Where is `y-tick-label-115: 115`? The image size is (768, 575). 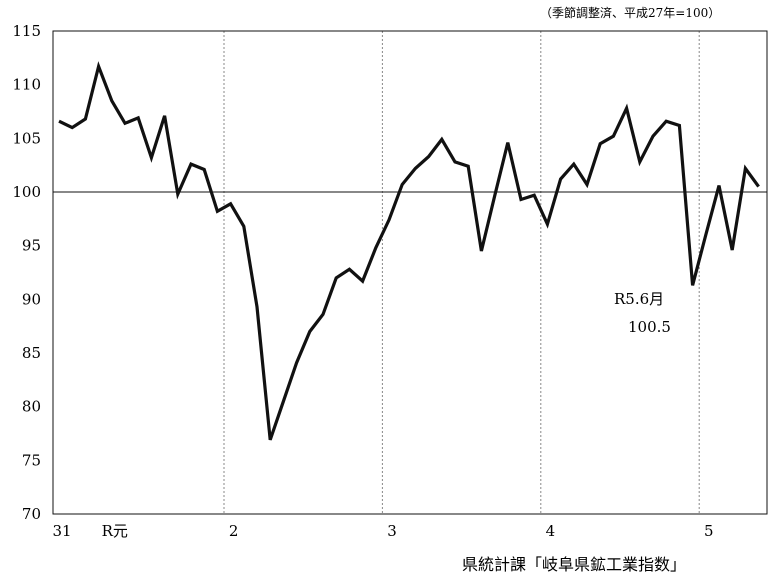
y-tick-label-115: 115 is located at coordinates (26, 31).